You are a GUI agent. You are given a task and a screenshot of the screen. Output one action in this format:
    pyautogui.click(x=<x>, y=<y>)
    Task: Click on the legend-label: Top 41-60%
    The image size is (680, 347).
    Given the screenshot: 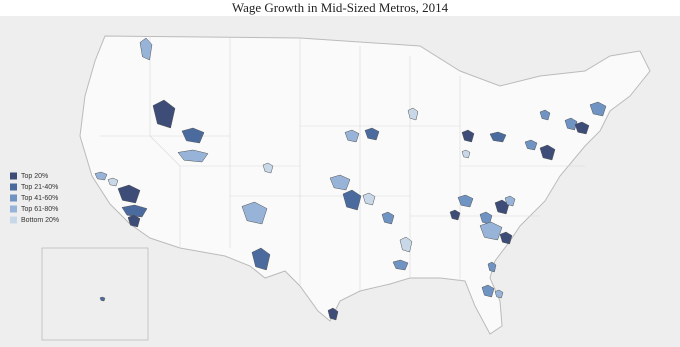 What is the action you would take?
    pyautogui.click(x=39, y=198)
    